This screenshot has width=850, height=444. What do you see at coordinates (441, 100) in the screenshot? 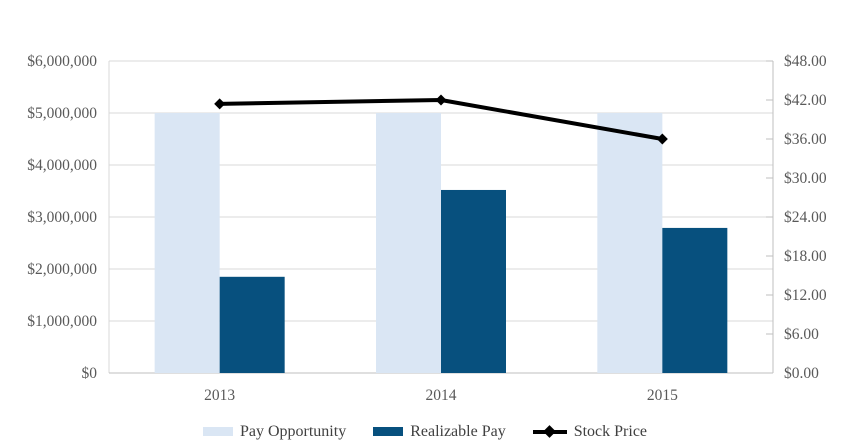
I see `diamond-marker-stock-price-2014` at bounding box center [441, 100].